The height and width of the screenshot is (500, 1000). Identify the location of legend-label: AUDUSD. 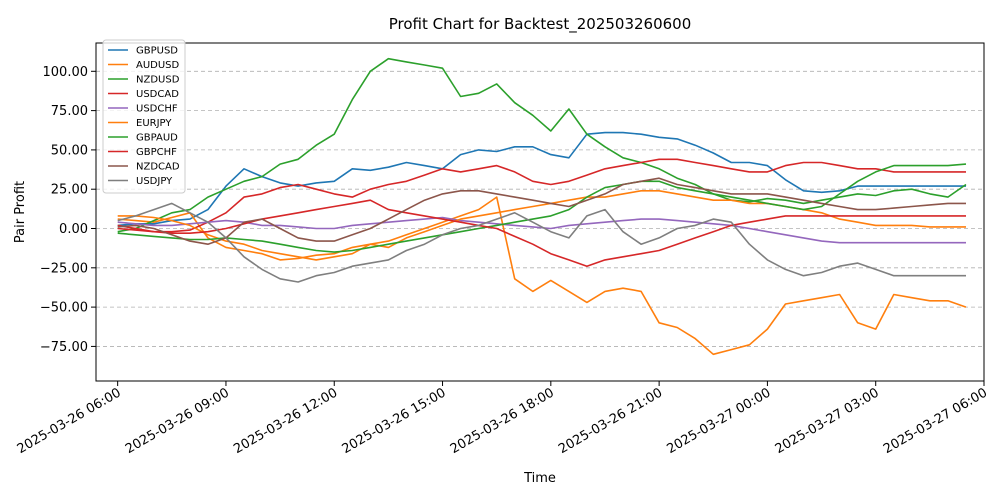
(158, 65).